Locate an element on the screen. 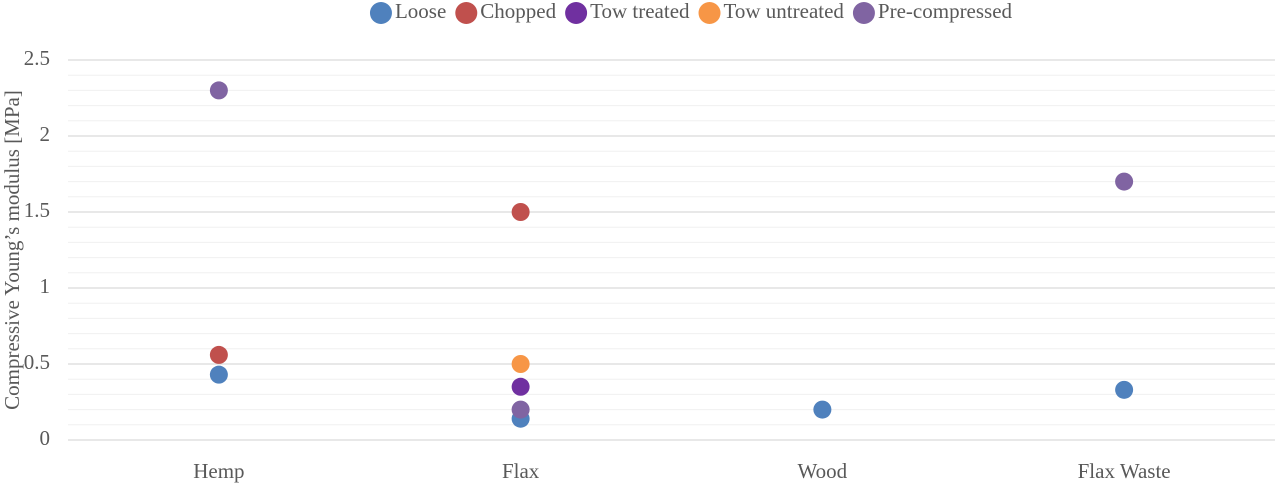 The height and width of the screenshot is (489, 1280). x-tick-label: Hemp is located at coordinates (218, 471).